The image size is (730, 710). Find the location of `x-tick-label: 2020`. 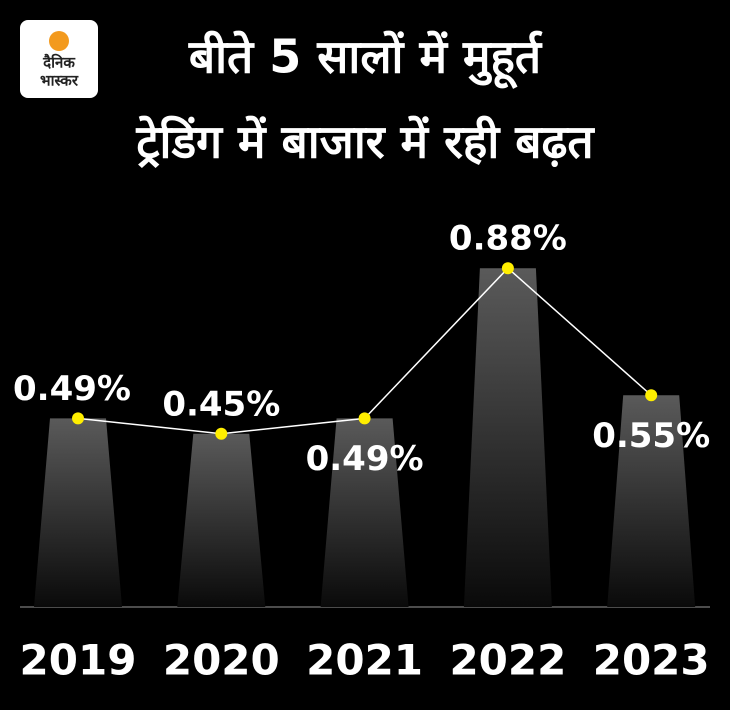

x-tick-label: 2020 is located at coordinates (221, 660).